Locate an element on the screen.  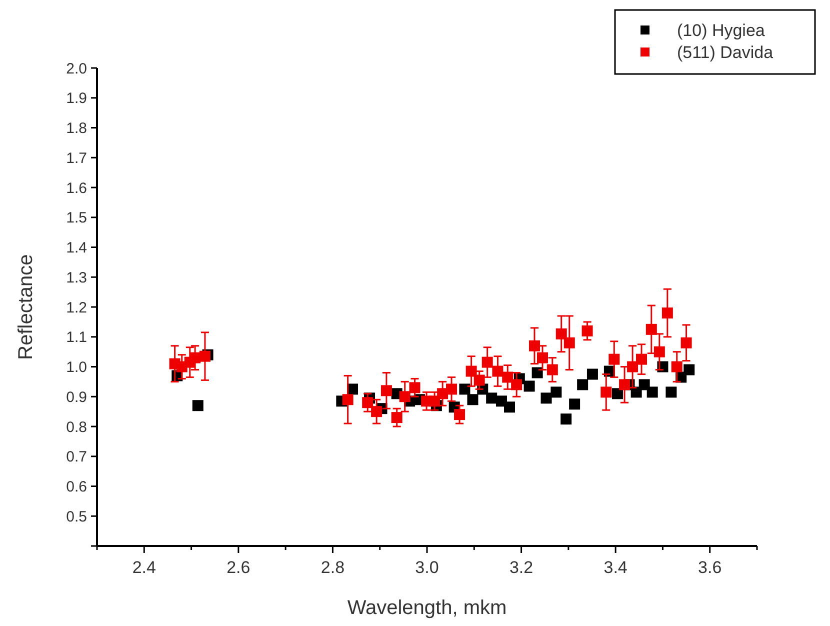
y-tick-label: 1.2 is located at coordinates (76, 307).